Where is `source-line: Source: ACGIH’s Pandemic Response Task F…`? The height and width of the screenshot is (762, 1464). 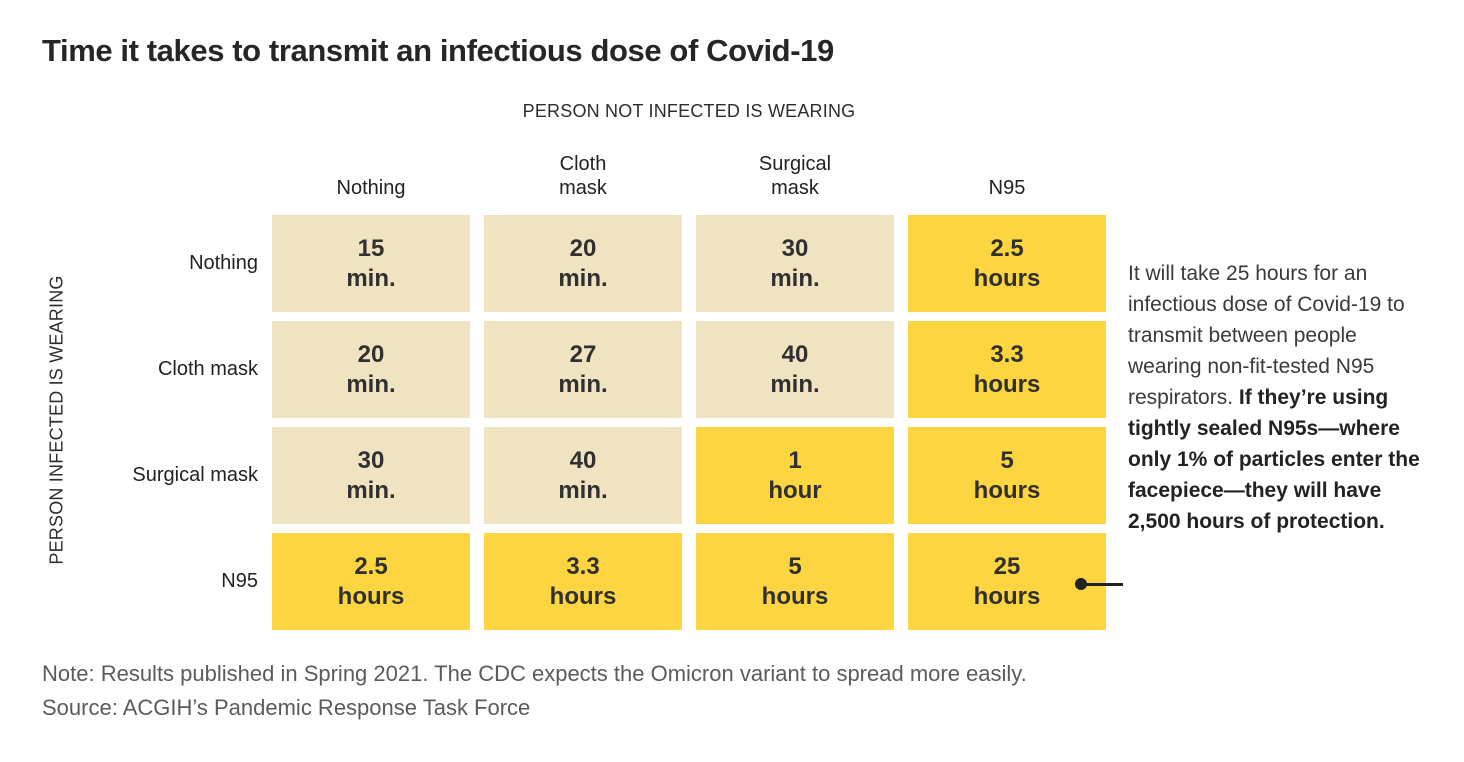
source-line: Source: ACGIH’s Pandemic Response Task F… is located at coordinates (286, 707).